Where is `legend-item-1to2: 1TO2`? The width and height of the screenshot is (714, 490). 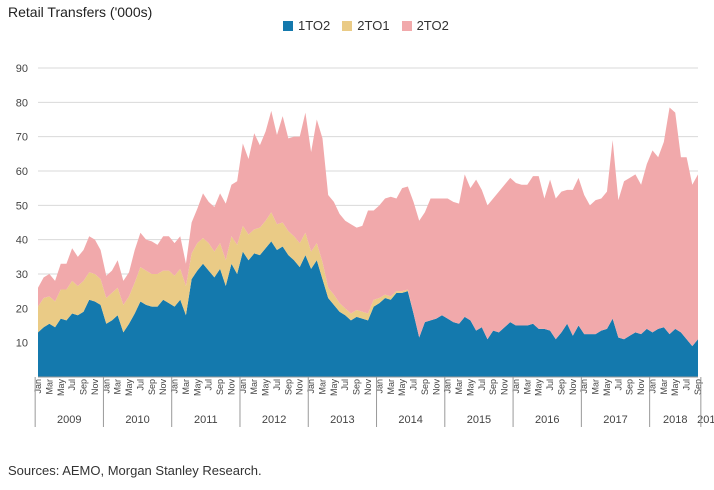
legend-item-1to2: 1TO2 is located at coordinates (306, 25).